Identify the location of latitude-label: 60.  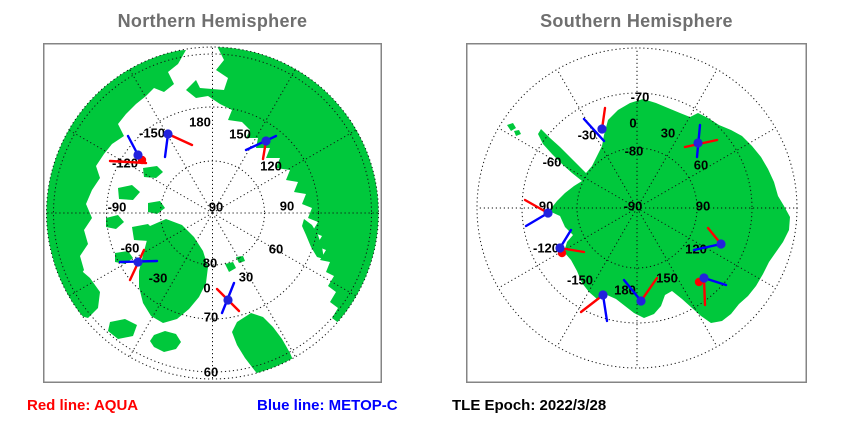
(211, 372).